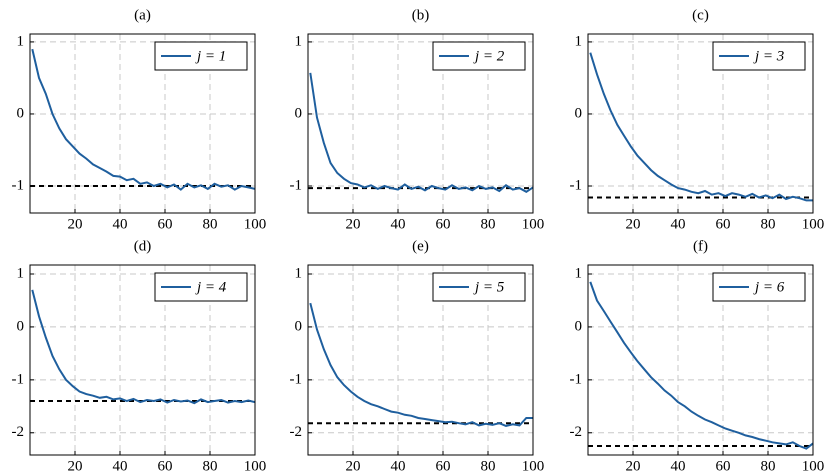  Describe the element at coordinates (143, 246) in the screenshot. I see `panel-title: (d)` at that location.